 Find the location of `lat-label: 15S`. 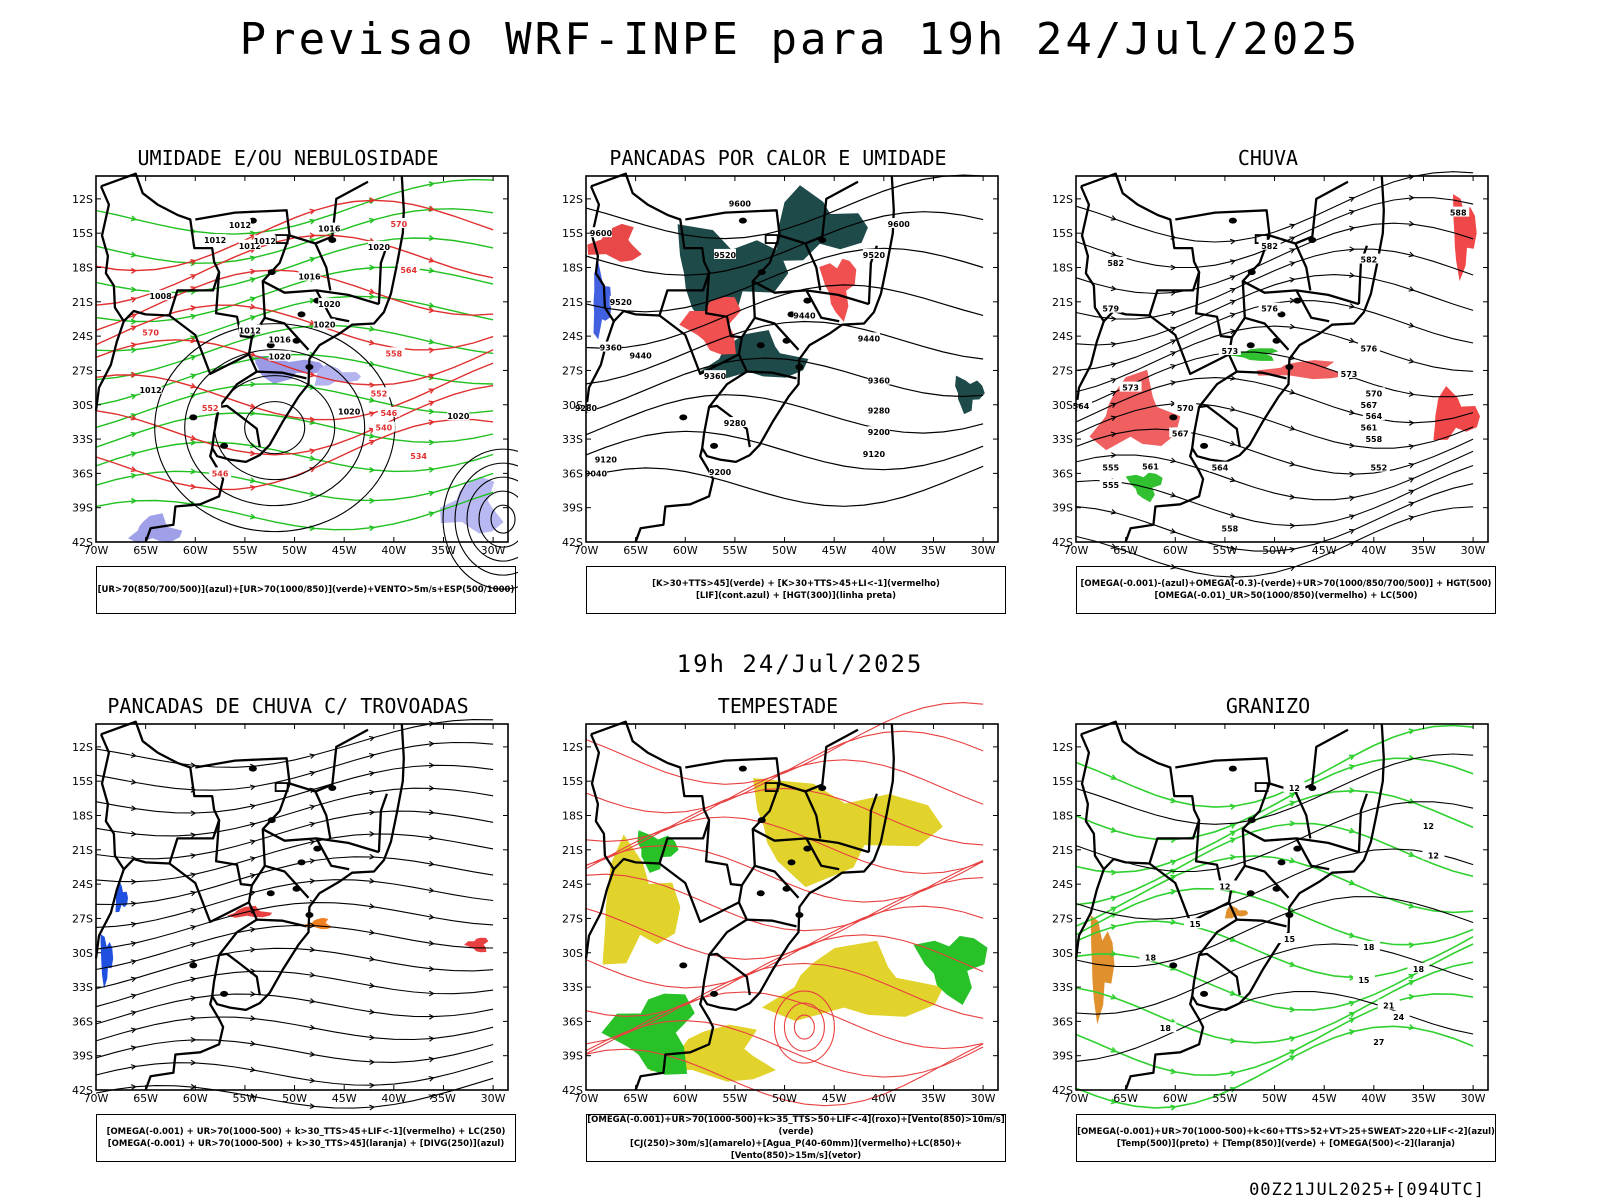

lat-label: 15S is located at coordinates (1062, 233).